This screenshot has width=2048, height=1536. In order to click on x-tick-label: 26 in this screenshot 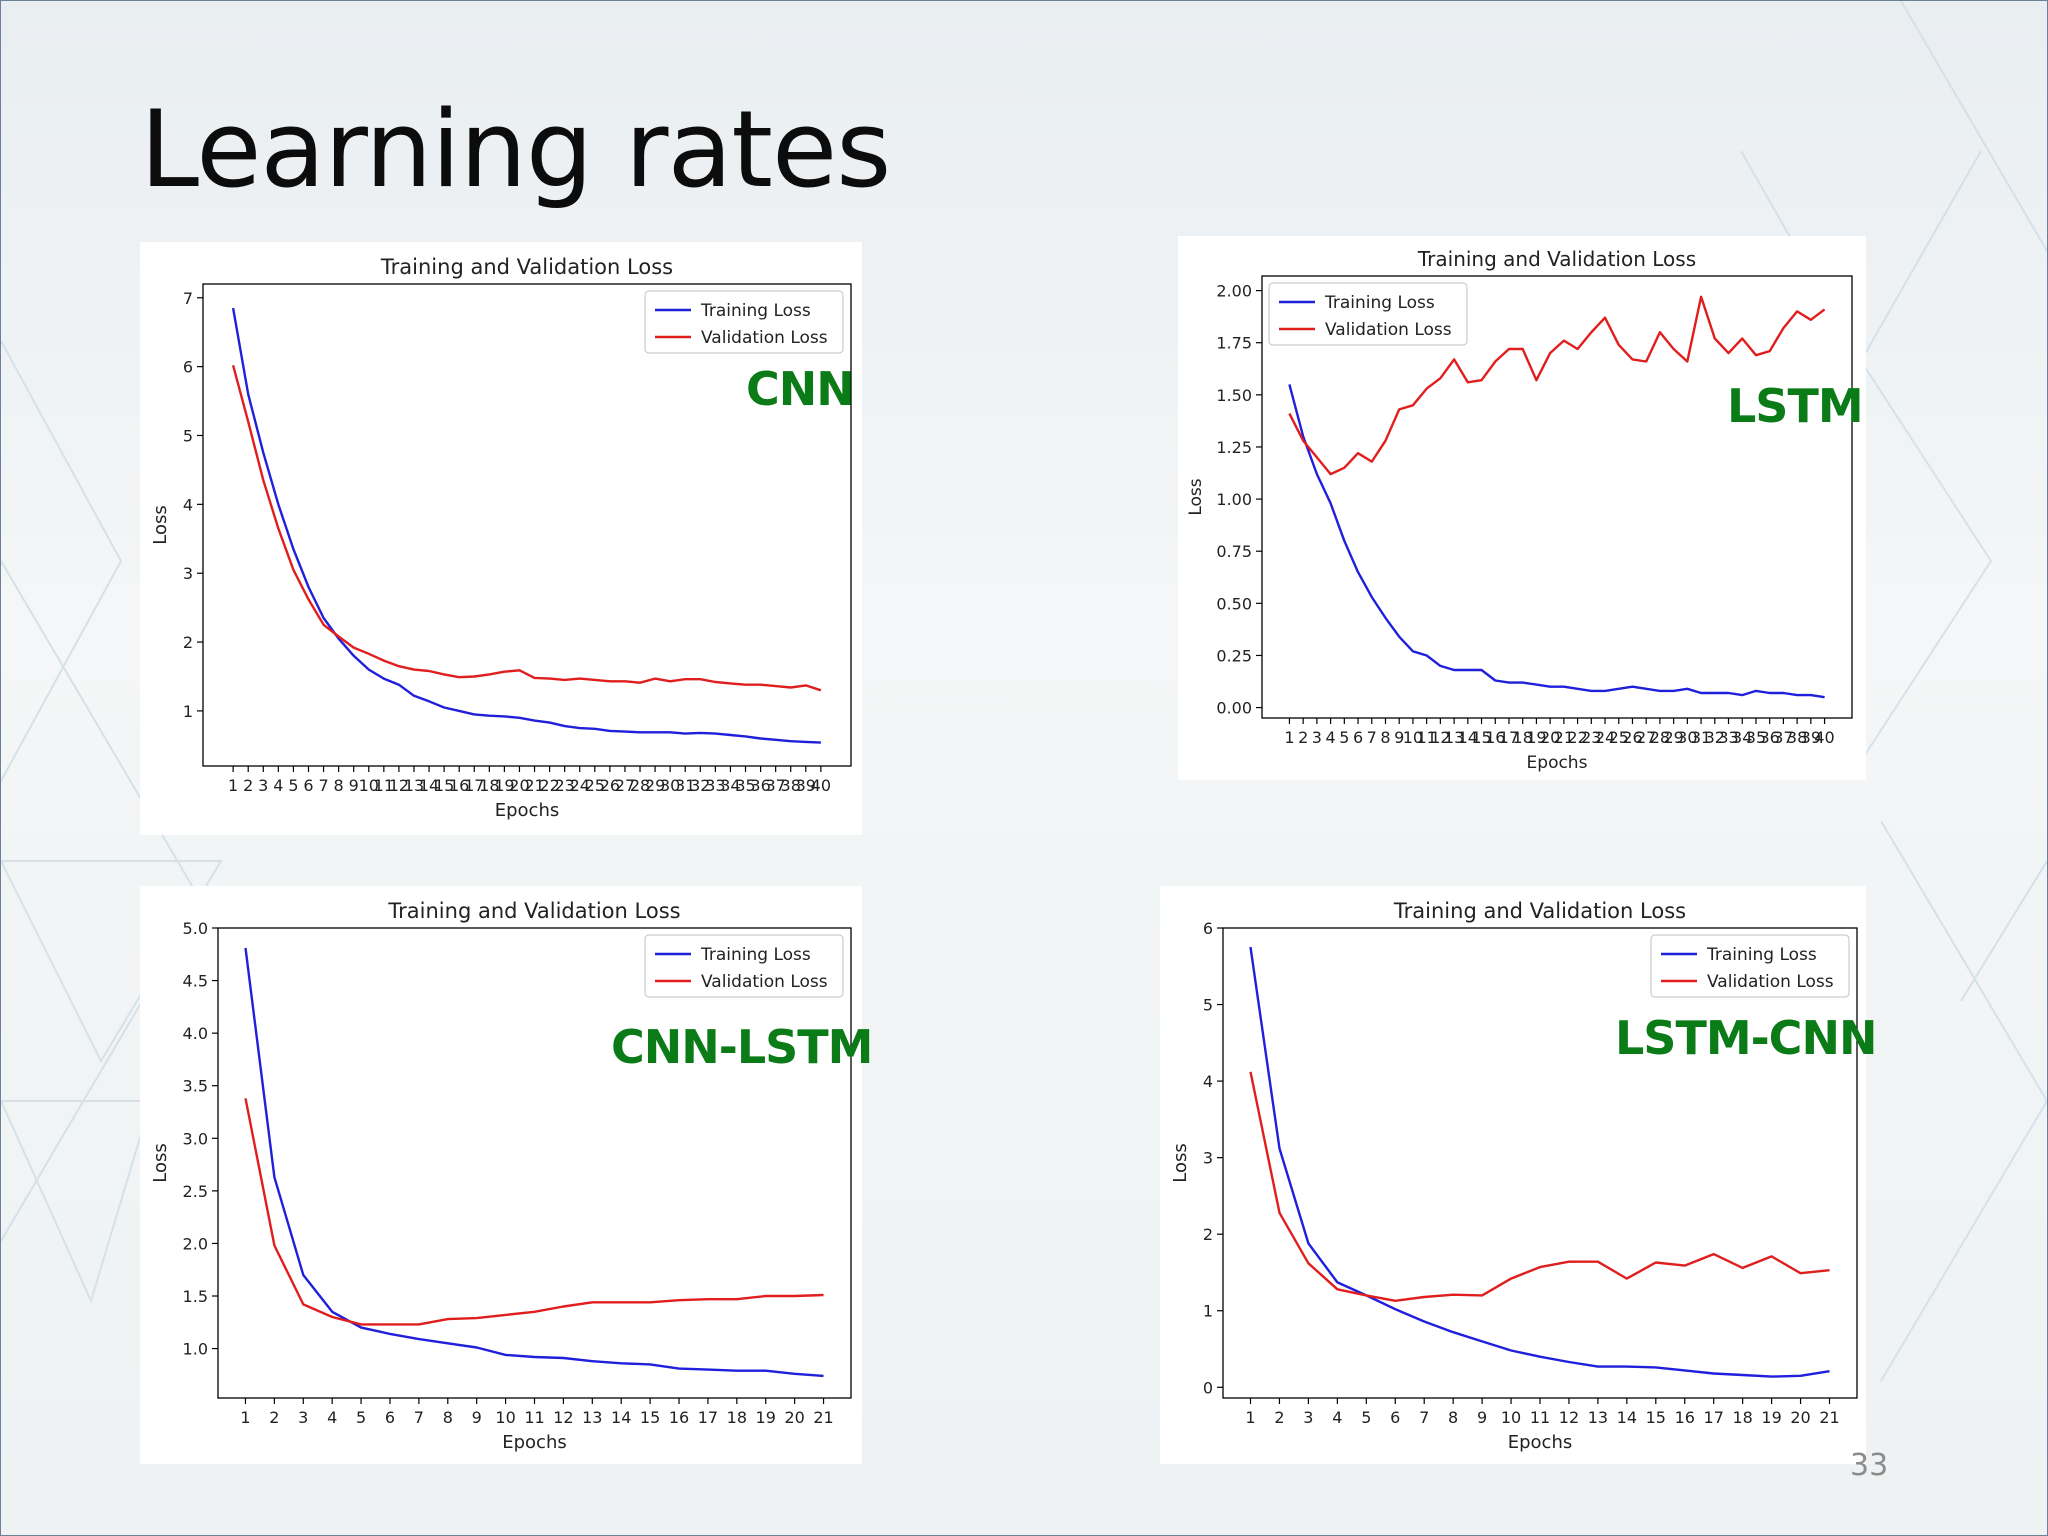, I will do `click(610, 785)`.